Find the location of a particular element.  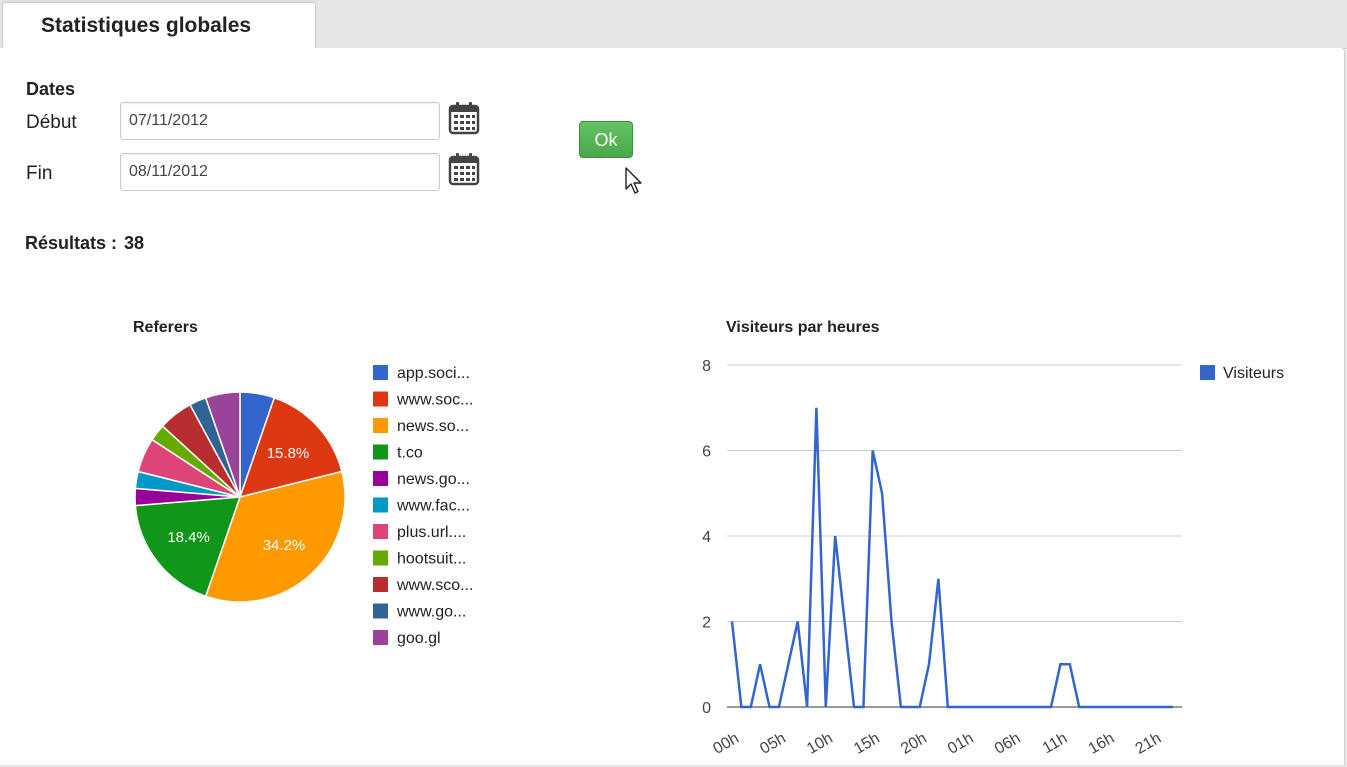

fin-date-input is located at coordinates (280, 172).